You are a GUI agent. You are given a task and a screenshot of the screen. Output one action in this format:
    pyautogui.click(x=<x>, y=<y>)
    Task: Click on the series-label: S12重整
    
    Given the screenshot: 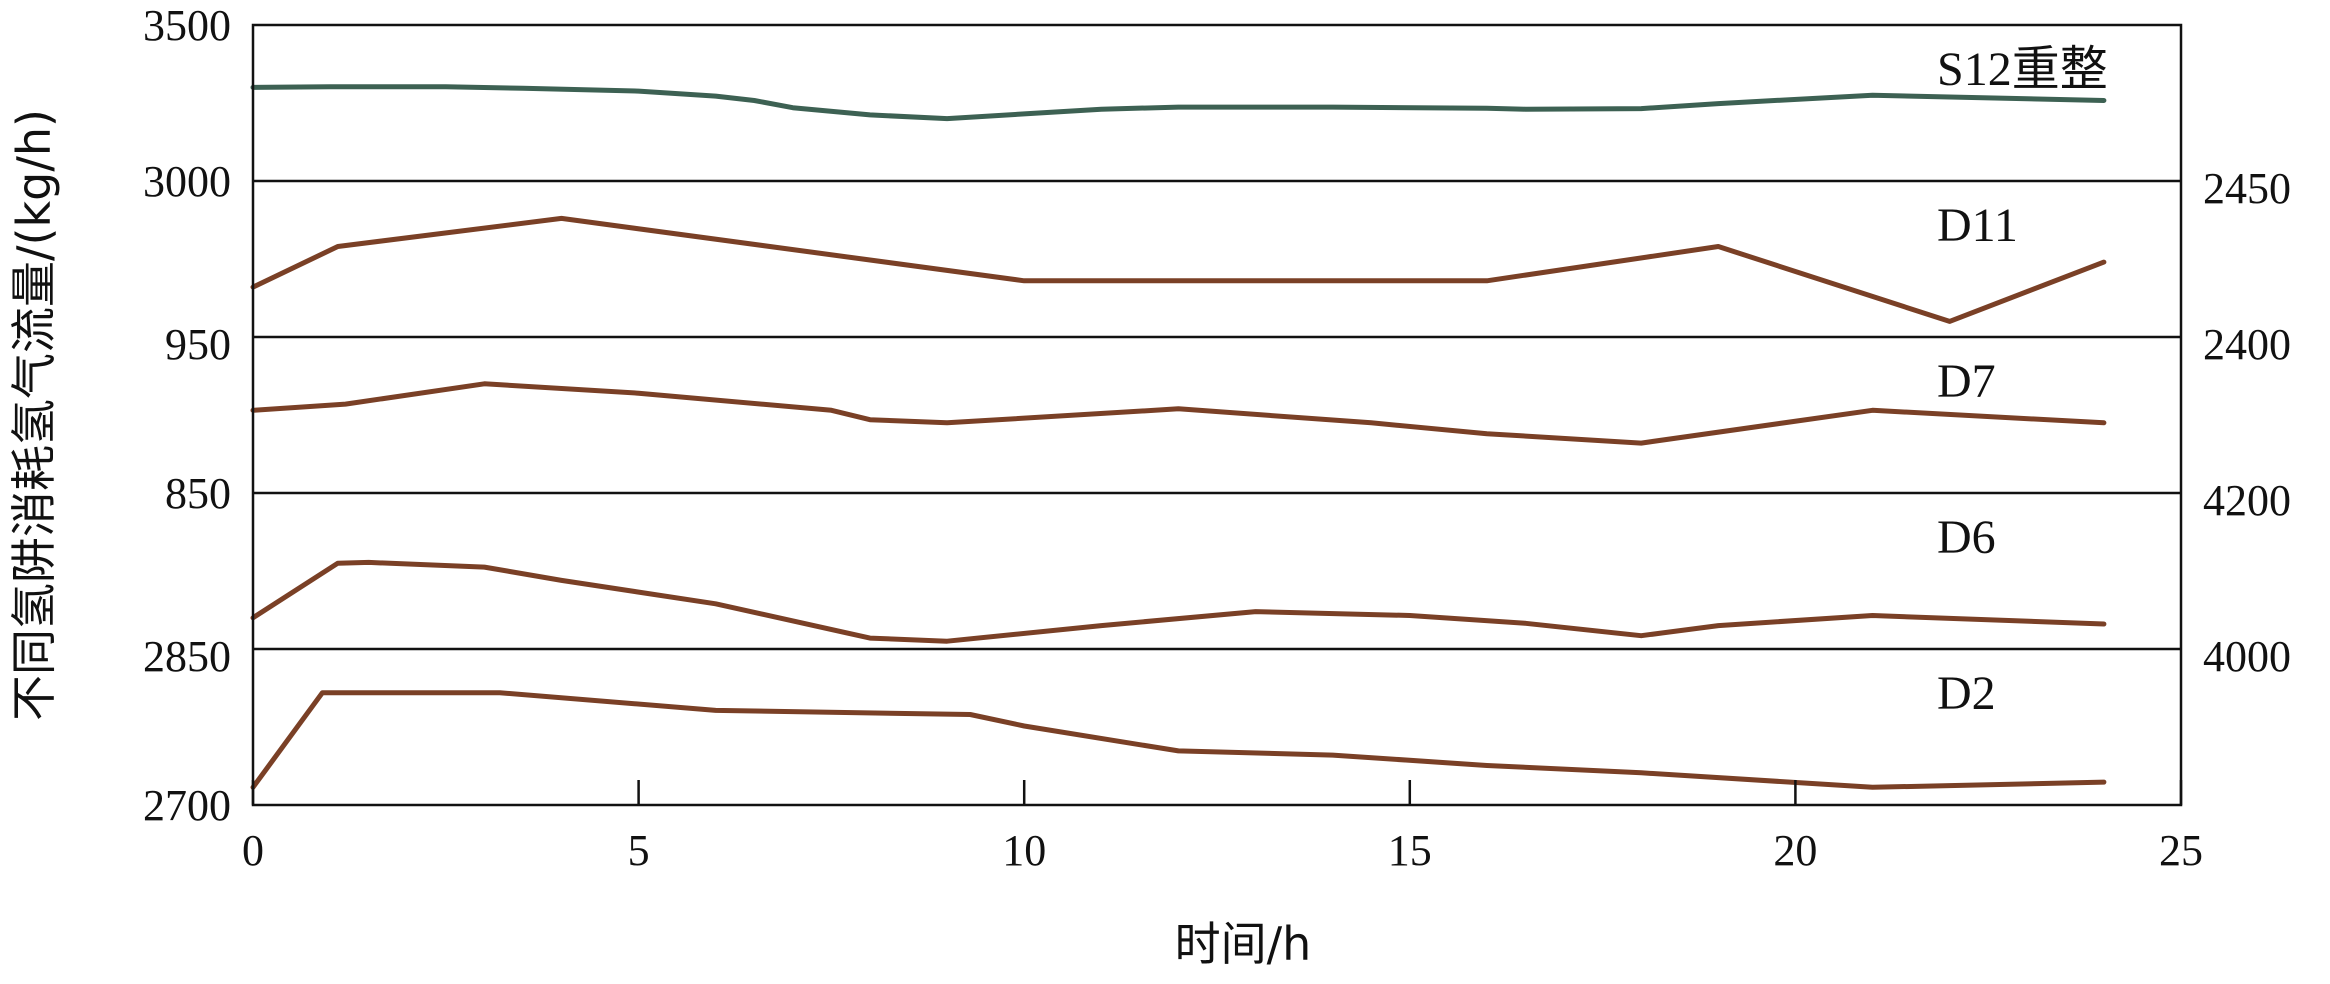 What is the action you would take?
    pyautogui.click(x=2022, y=69)
    